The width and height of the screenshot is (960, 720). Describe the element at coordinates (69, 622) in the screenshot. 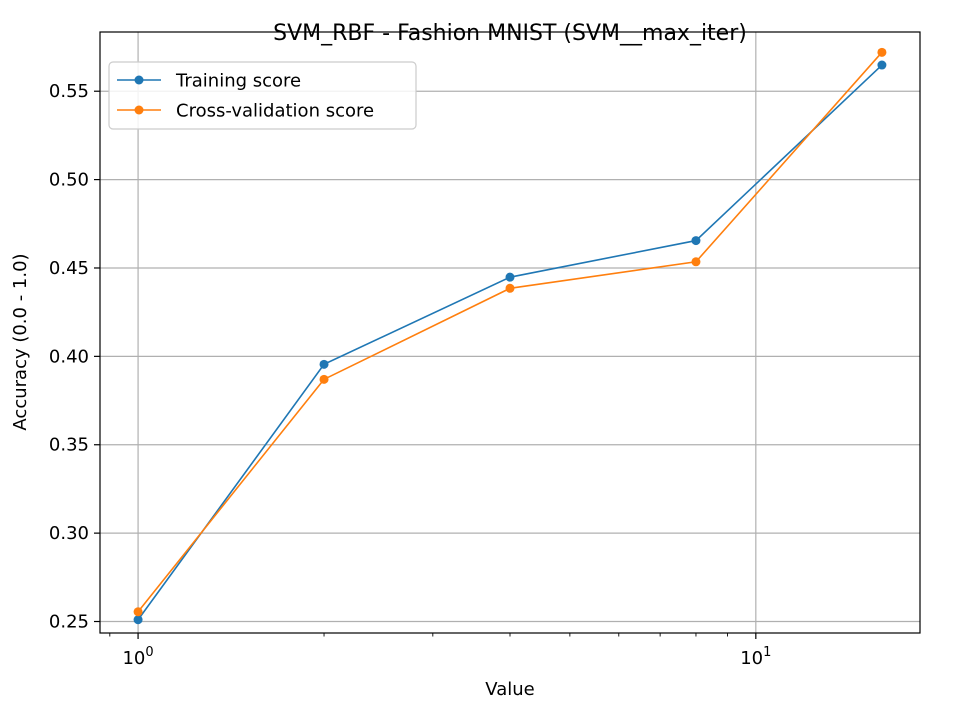

I see `y-tick-label: 0.25` at that location.